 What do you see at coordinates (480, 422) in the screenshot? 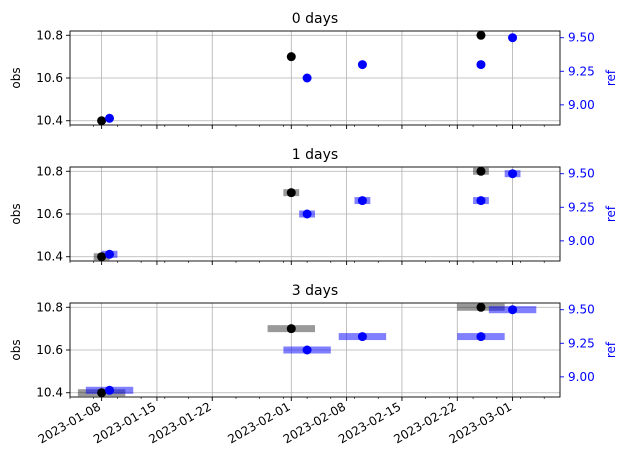
I see `xtick-label: 2023-03-01` at bounding box center [480, 422].